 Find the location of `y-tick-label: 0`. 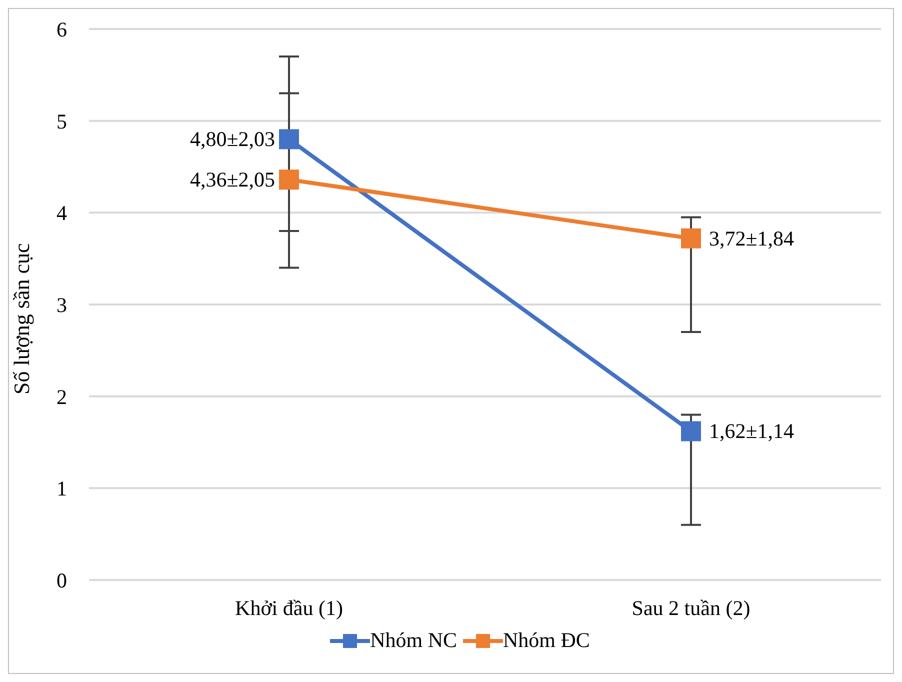

y-tick-label: 0 is located at coordinates (61, 580).